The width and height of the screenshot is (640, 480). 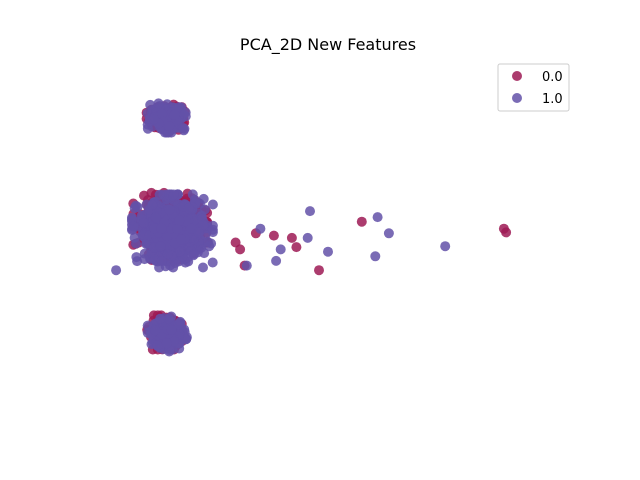 I want to click on legend: 0.0 1.0, so click(x=533, y=87).